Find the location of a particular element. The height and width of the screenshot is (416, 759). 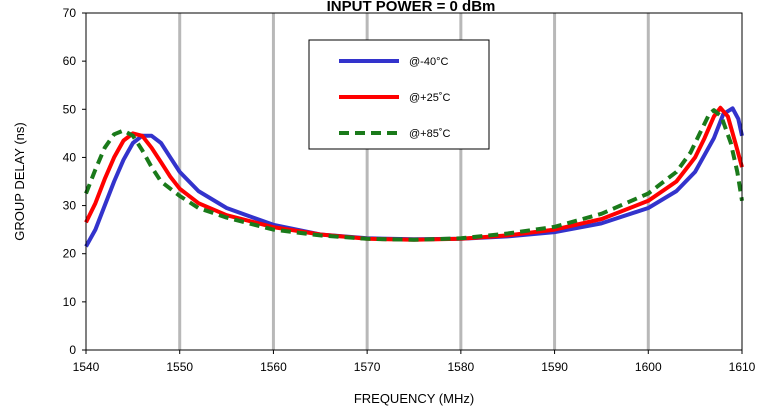

x-tick-label: 1590 is located at coordinates (554, 367).